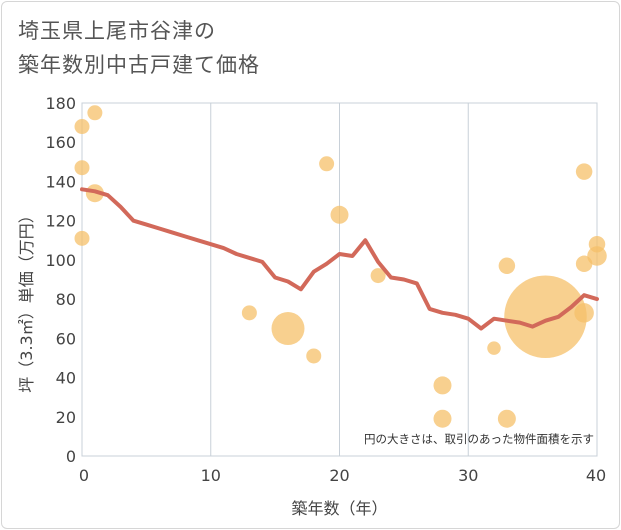  Describe the element at coordinates (71, 456) in the screenshot. I see `y-tick-label: 0` at that location.